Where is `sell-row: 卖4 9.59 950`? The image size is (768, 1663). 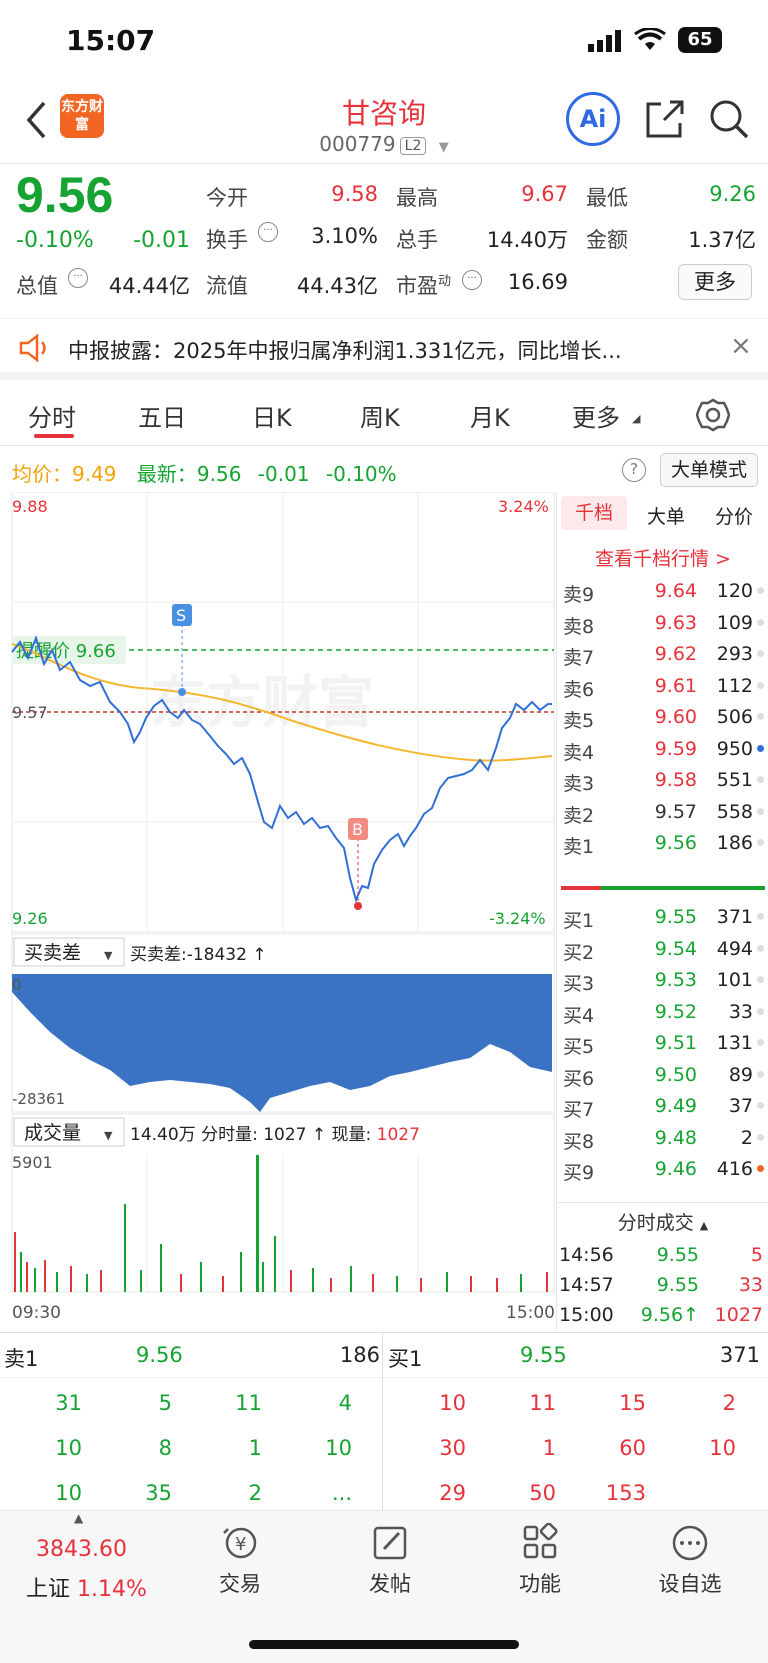 sell-row: 卖4 9.59 950 is located at coordinates (662, 748).